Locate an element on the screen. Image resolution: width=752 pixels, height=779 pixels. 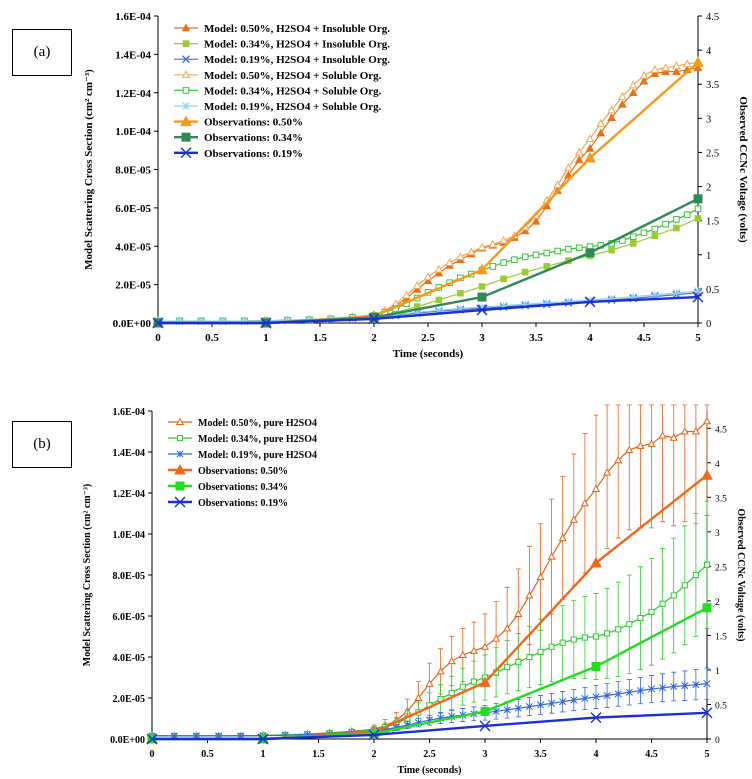
legend-label: Model: 0.34%, H2SO4 + Soluble Org. is located at coordinates (293, 91).